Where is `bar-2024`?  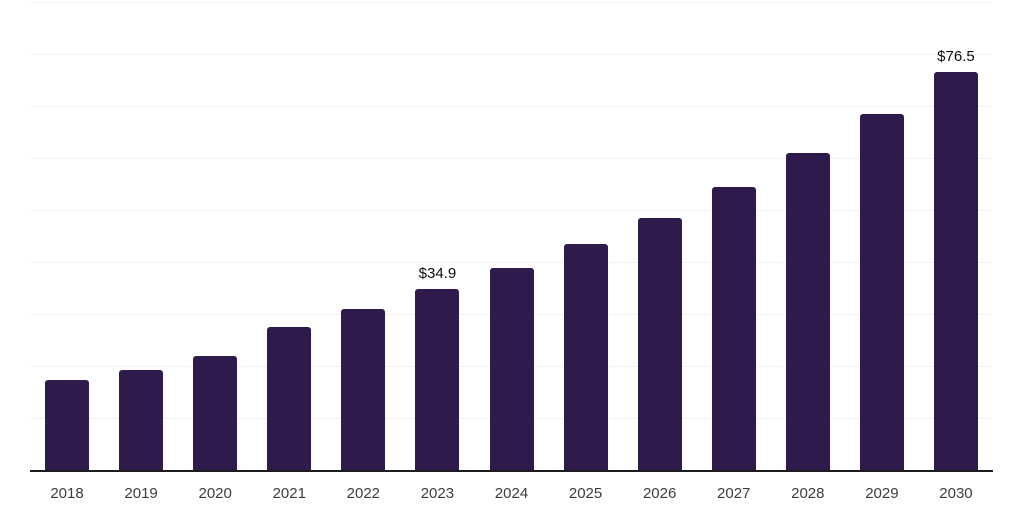 bar-2024 is located at coordinates (511, 368).